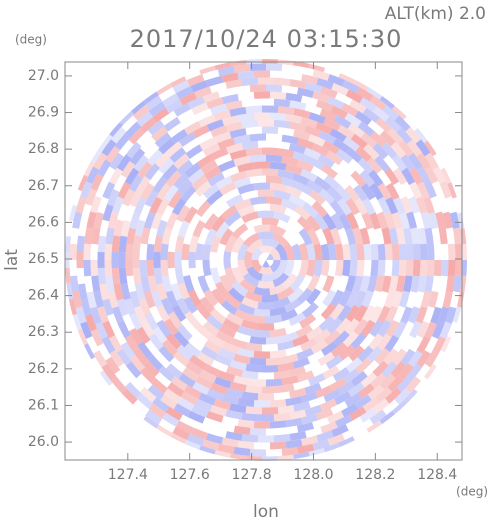 Image resolution: width=491 pixels, height=521 pixels. Describe the element at coordinates (43, 332) in the screenshot. I see `y-tick-label: 26.3` at that location.